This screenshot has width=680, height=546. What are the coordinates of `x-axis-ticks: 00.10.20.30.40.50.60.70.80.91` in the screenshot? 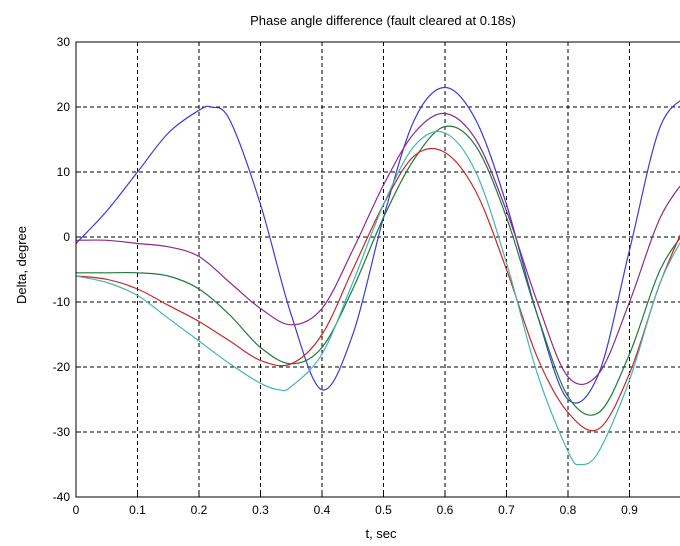 It's located at (355, 504).